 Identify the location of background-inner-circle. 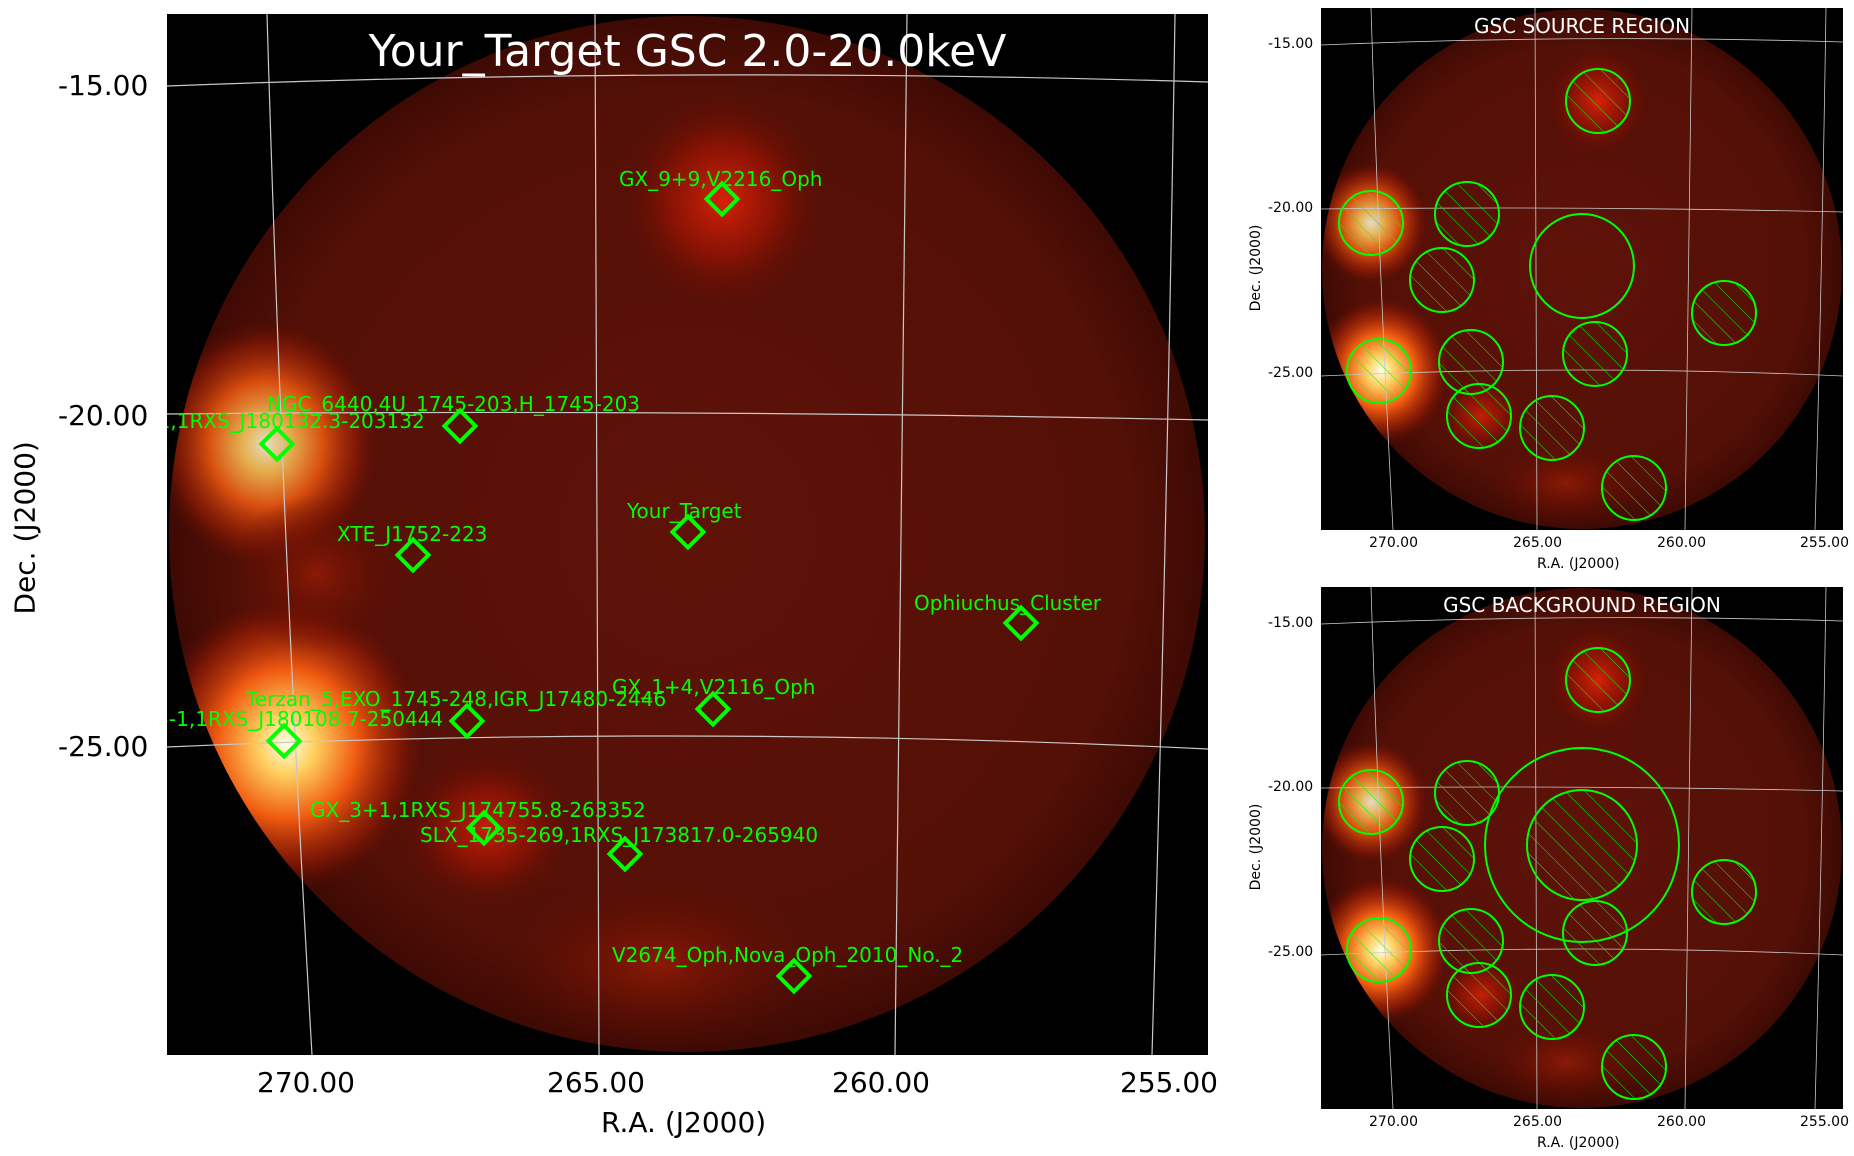
(1582, 845).